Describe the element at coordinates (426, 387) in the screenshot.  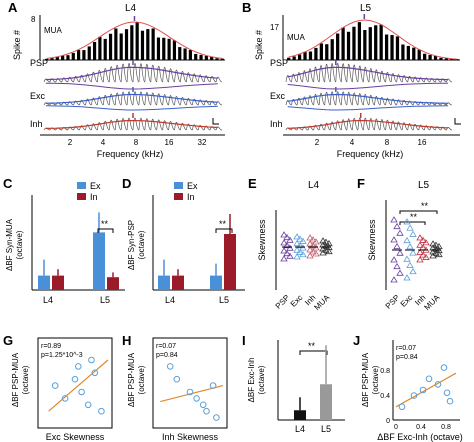
I see `panel-j-scatter` at that location.